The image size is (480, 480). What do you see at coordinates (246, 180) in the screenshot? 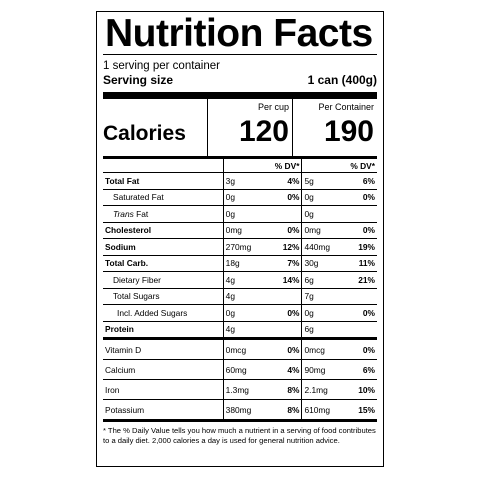
I see `amount-per-cup: 3g` at bounding box center [246, 180].